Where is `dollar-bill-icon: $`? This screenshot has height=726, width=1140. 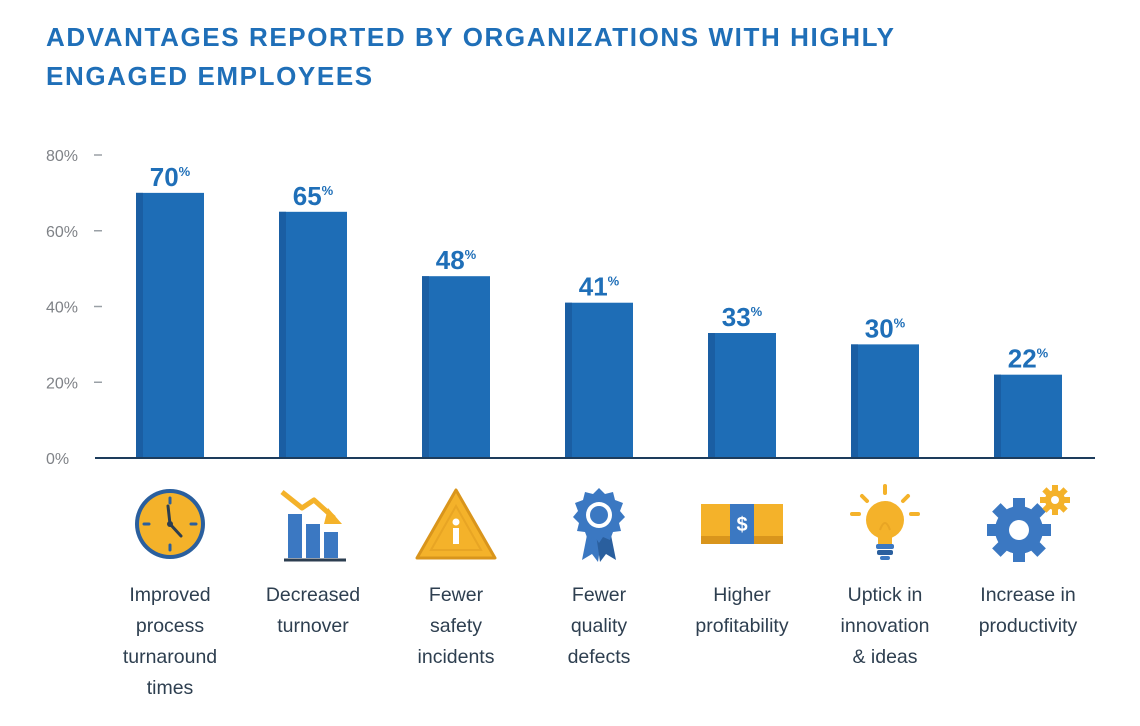 dollar-bill-icon: $ is located at coordinates (742, 524).